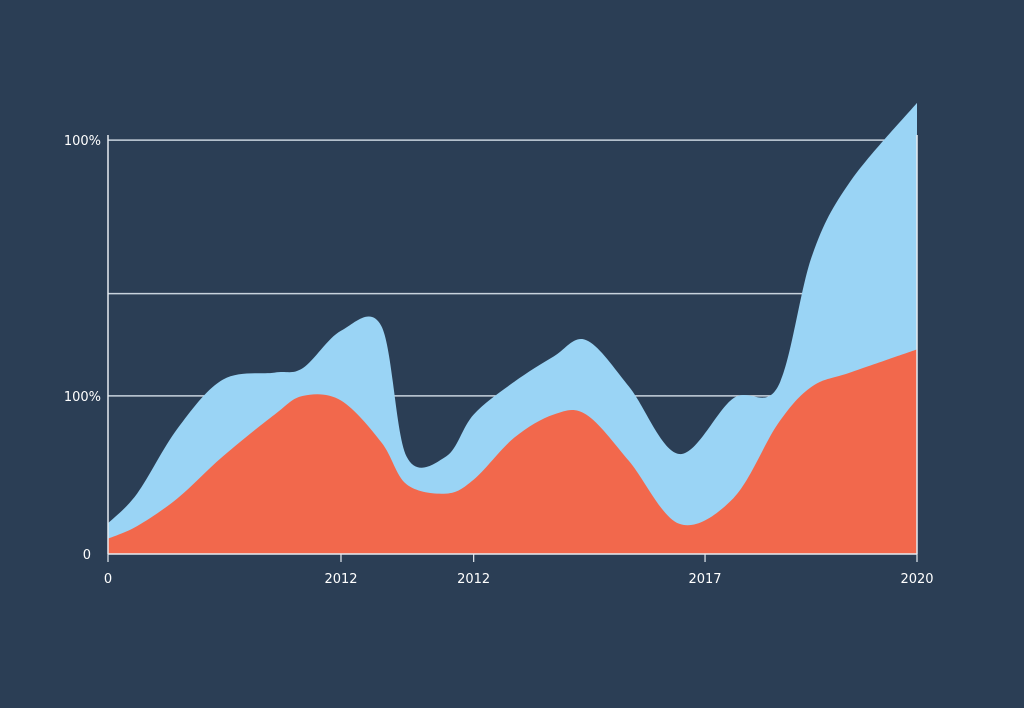 This screenshot has width=1024, height=708. I want to click on x-tick-label: 2020, so click(916, 579).